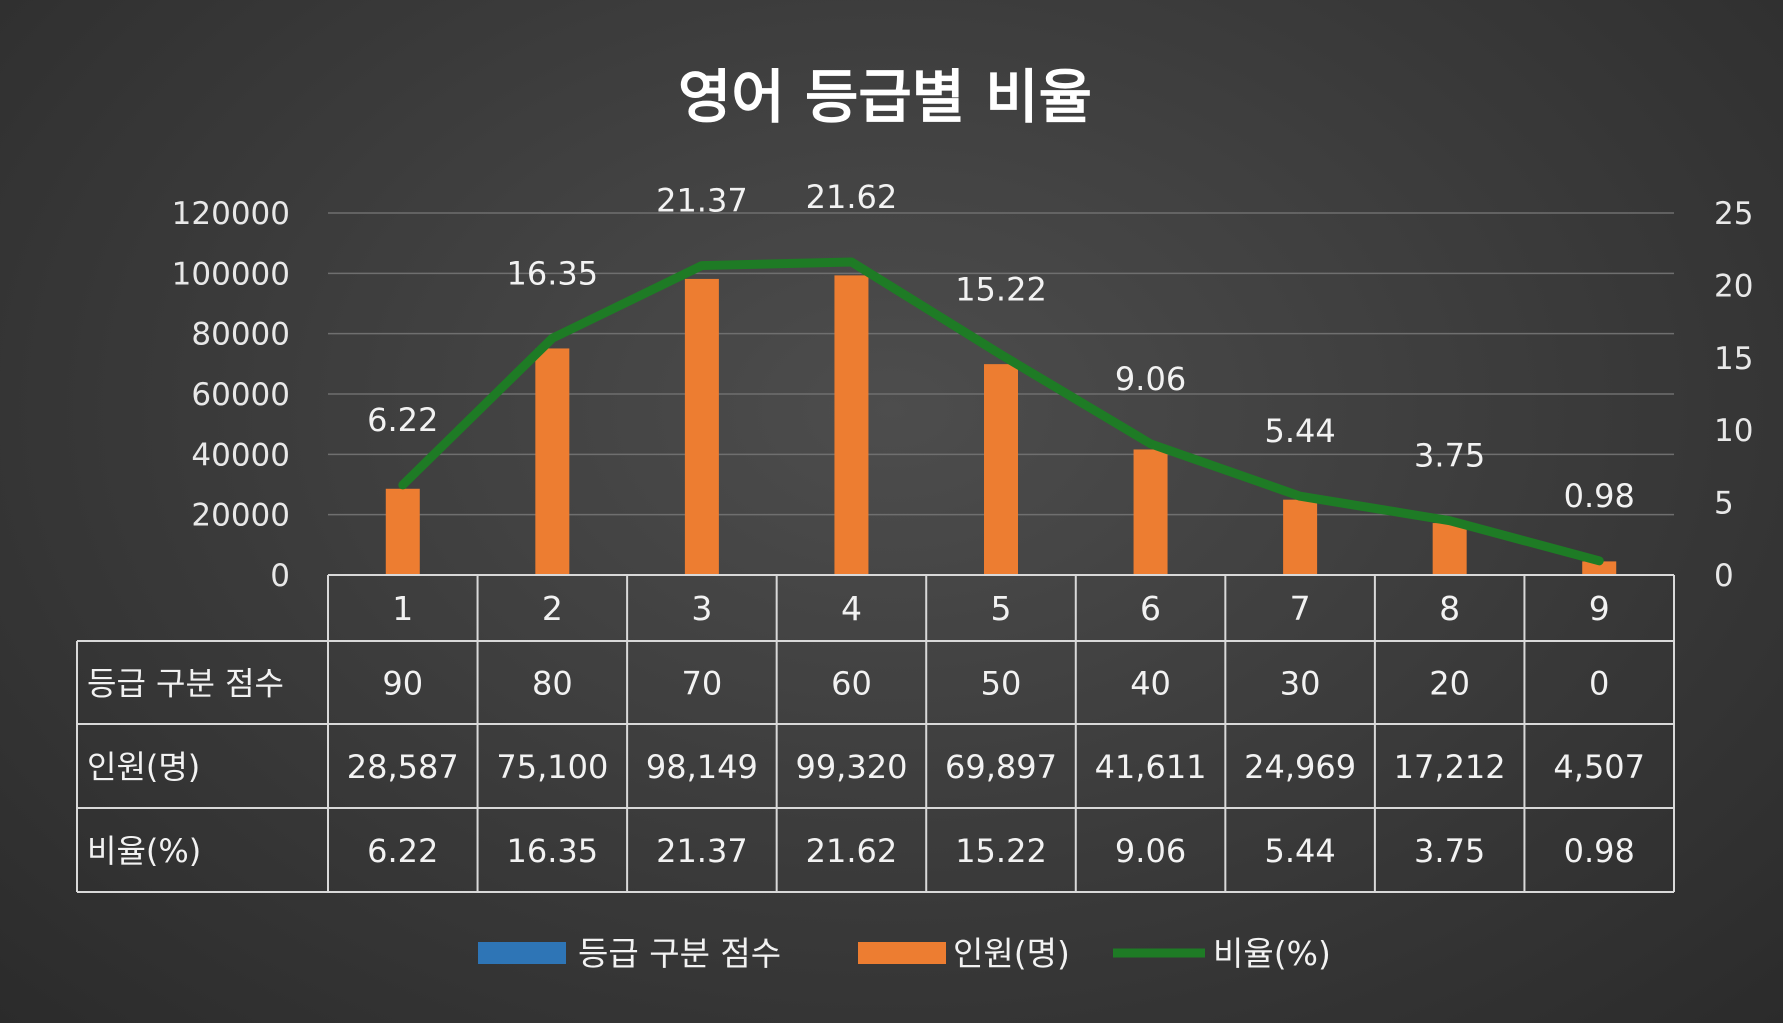 The width and height of the screenshot is (1783, 1023). What do you see at coordinates (1299, 851) in the screenshot?
I see `table-cell: 5.44` at bounding box center [1299, 851].